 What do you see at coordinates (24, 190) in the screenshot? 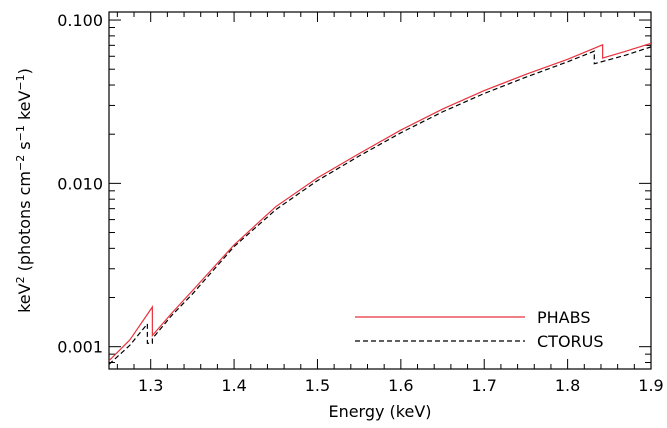
I see `y-axis-title: keV2 (photons cm−2 s−1 keV−1)` at bounding box center [24, 190].